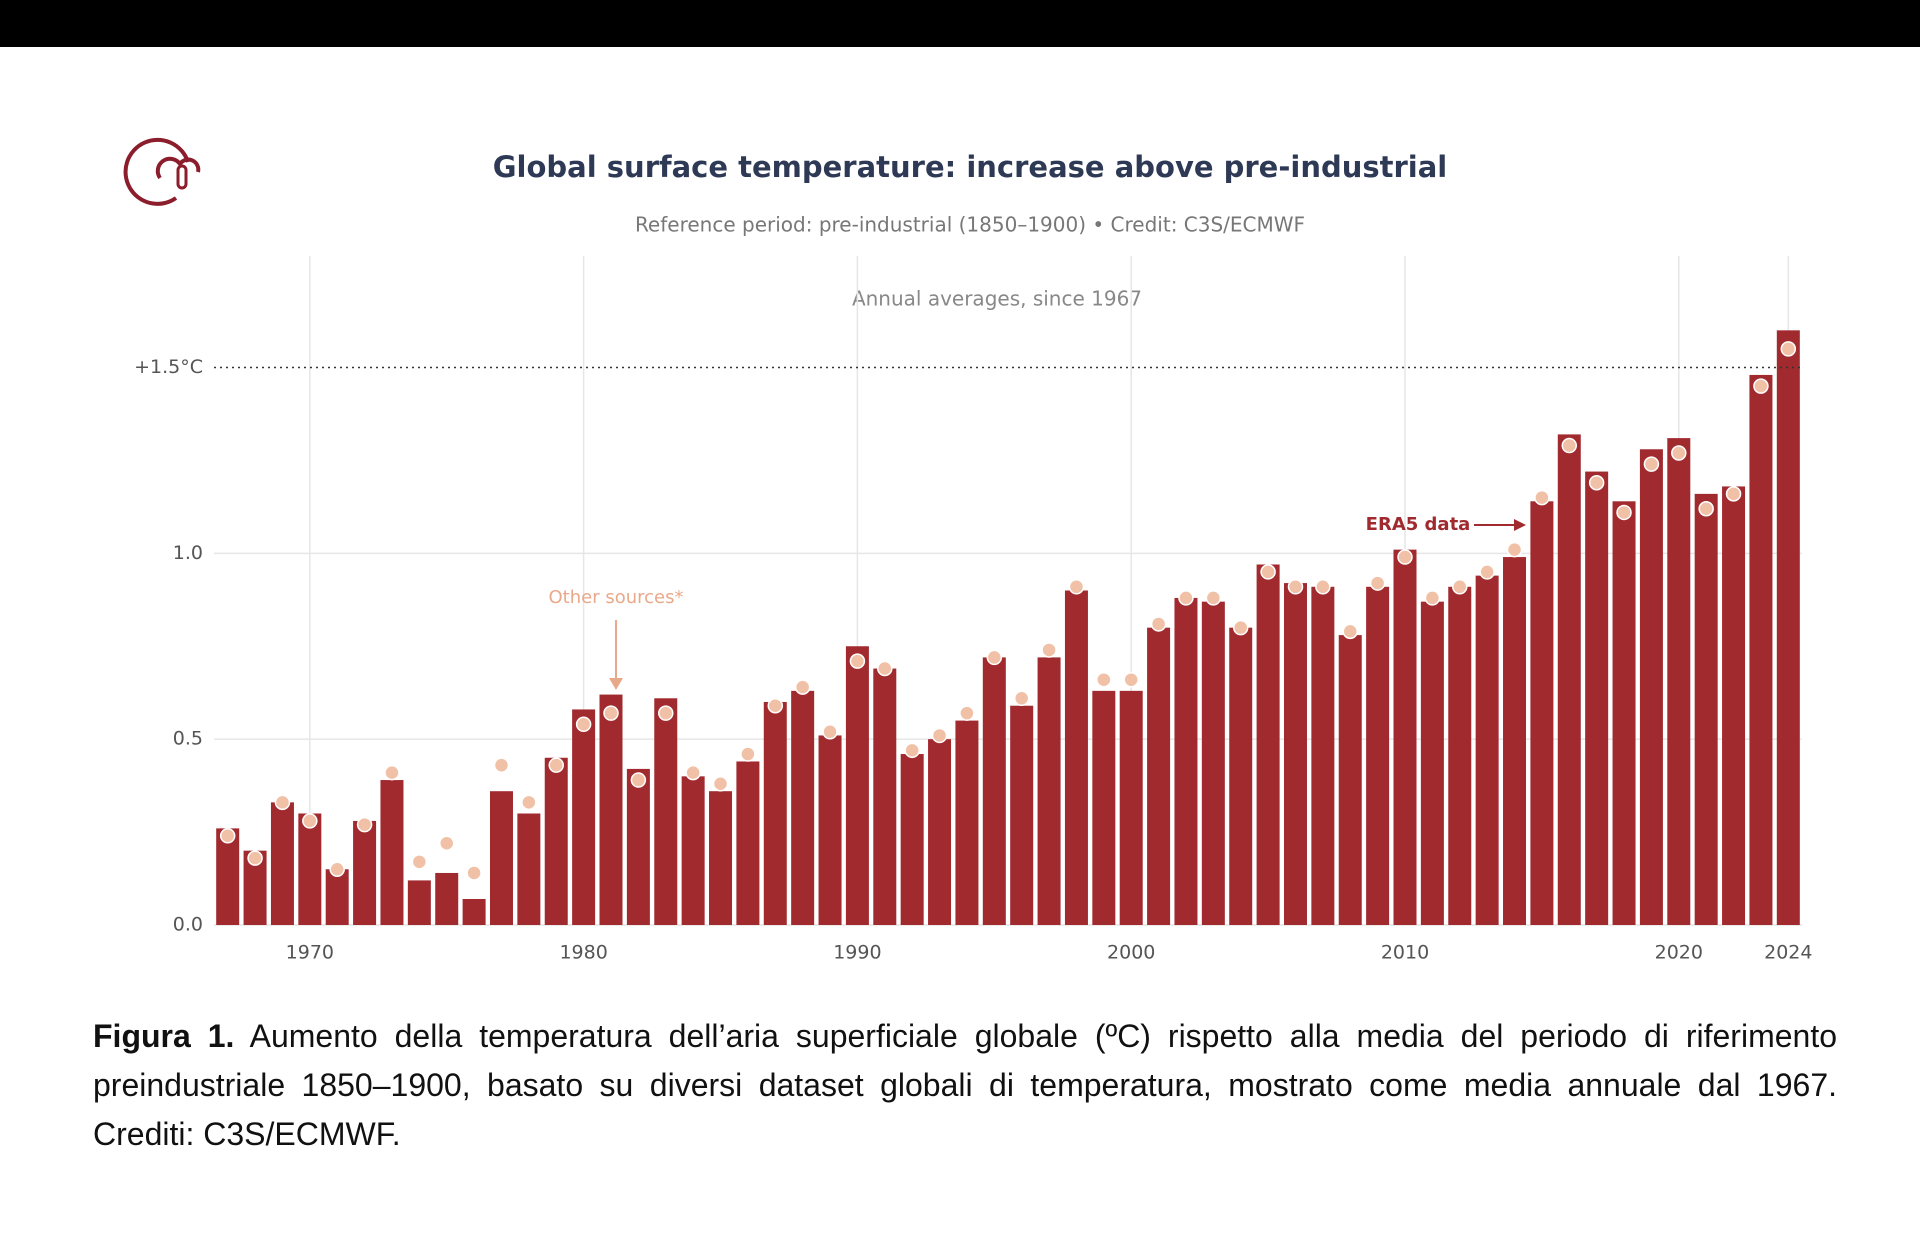 The height and width of the screenshot is (1248, 1920). I want to click on x-tick-label: 1980, so click(583, 953).